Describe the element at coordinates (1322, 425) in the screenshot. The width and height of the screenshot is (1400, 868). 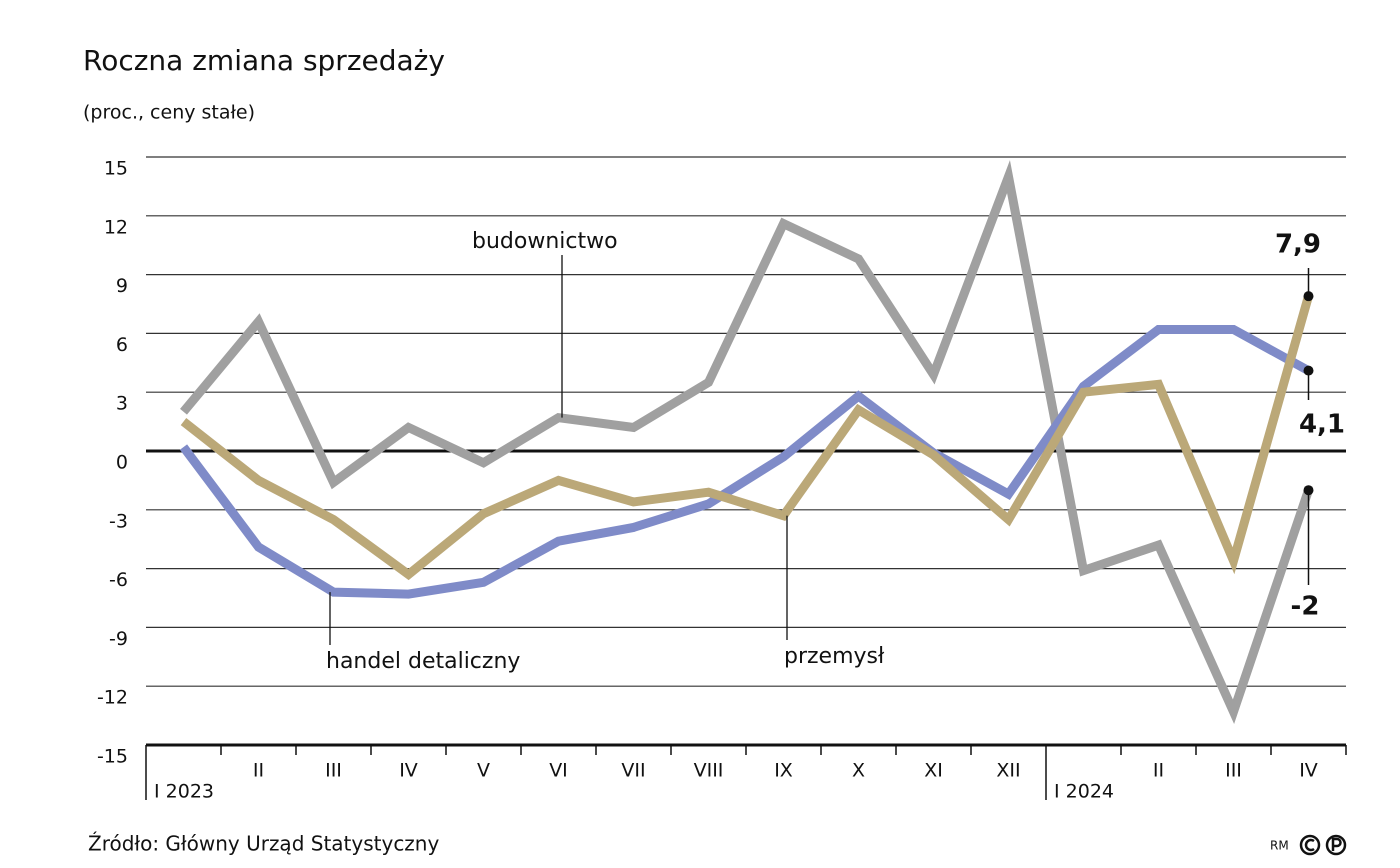
I see `value-label: 4,1` at that location.